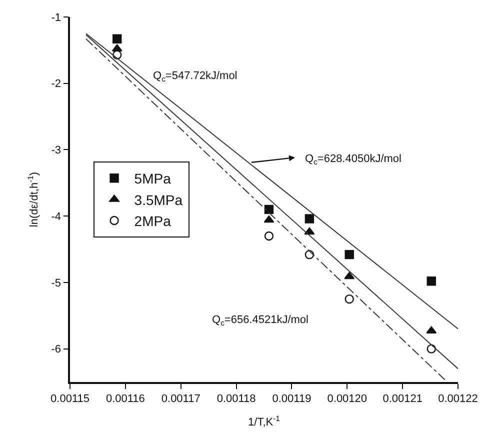  I want to click on x-tick-label: 0.00121, so click(402, 398).